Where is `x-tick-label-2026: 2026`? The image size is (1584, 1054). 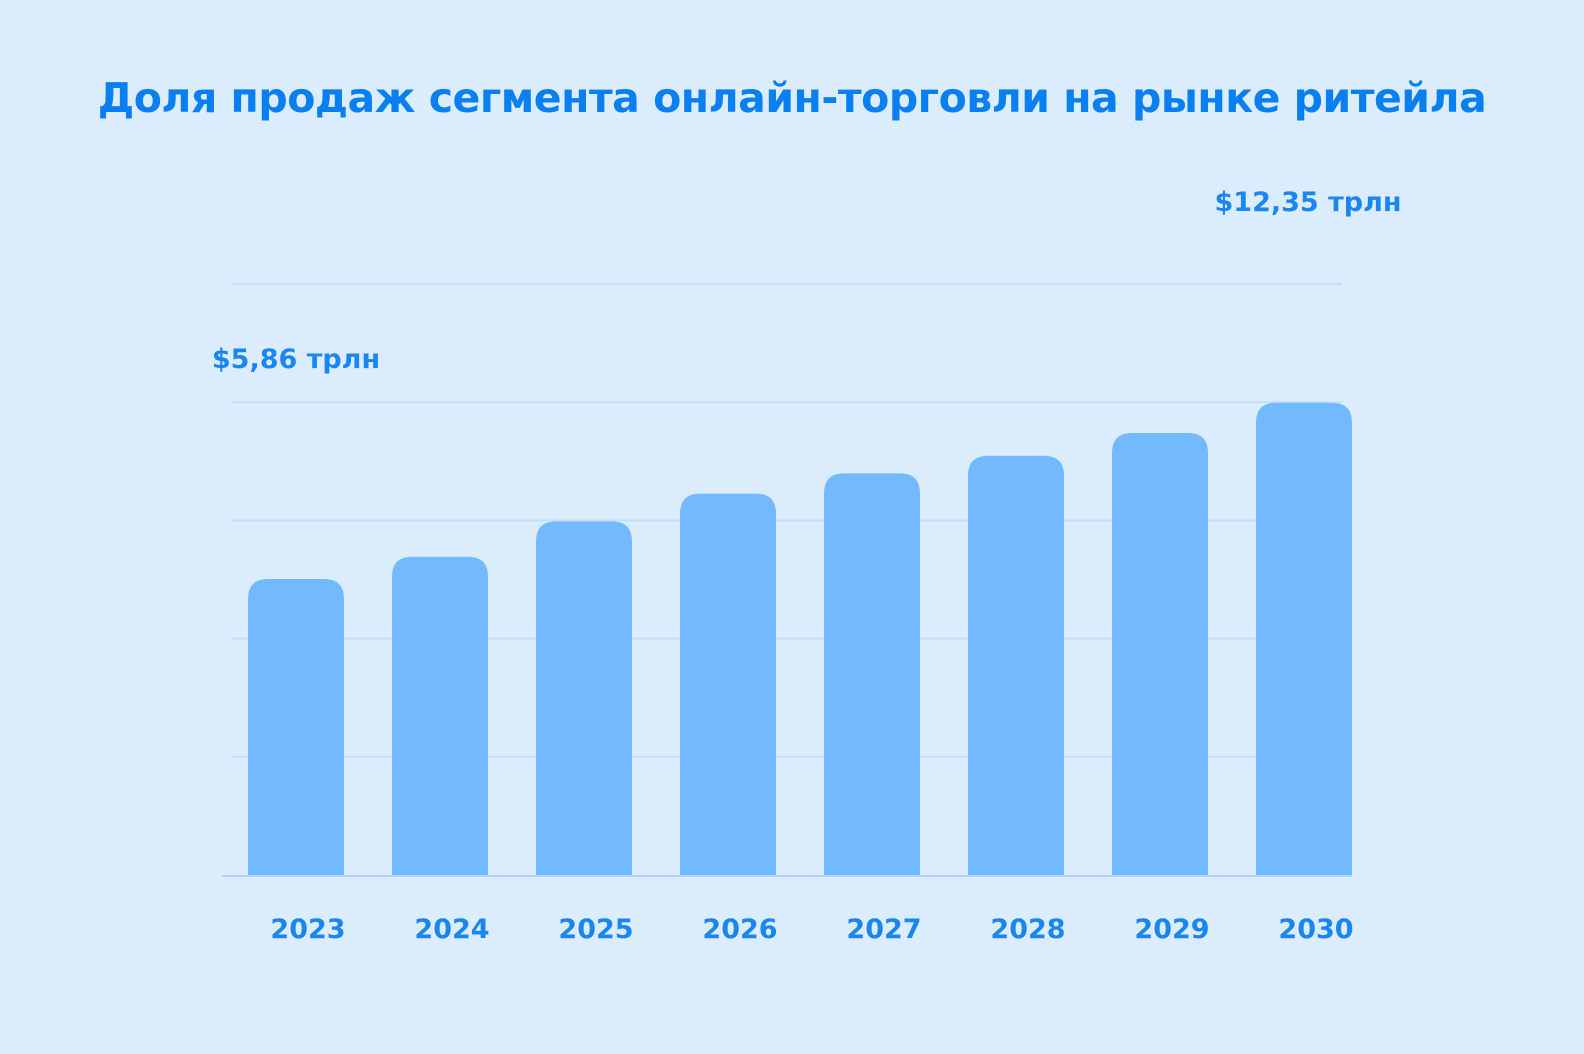 x-tick-label-2026: 2026 is located at coordinates (739, 929).